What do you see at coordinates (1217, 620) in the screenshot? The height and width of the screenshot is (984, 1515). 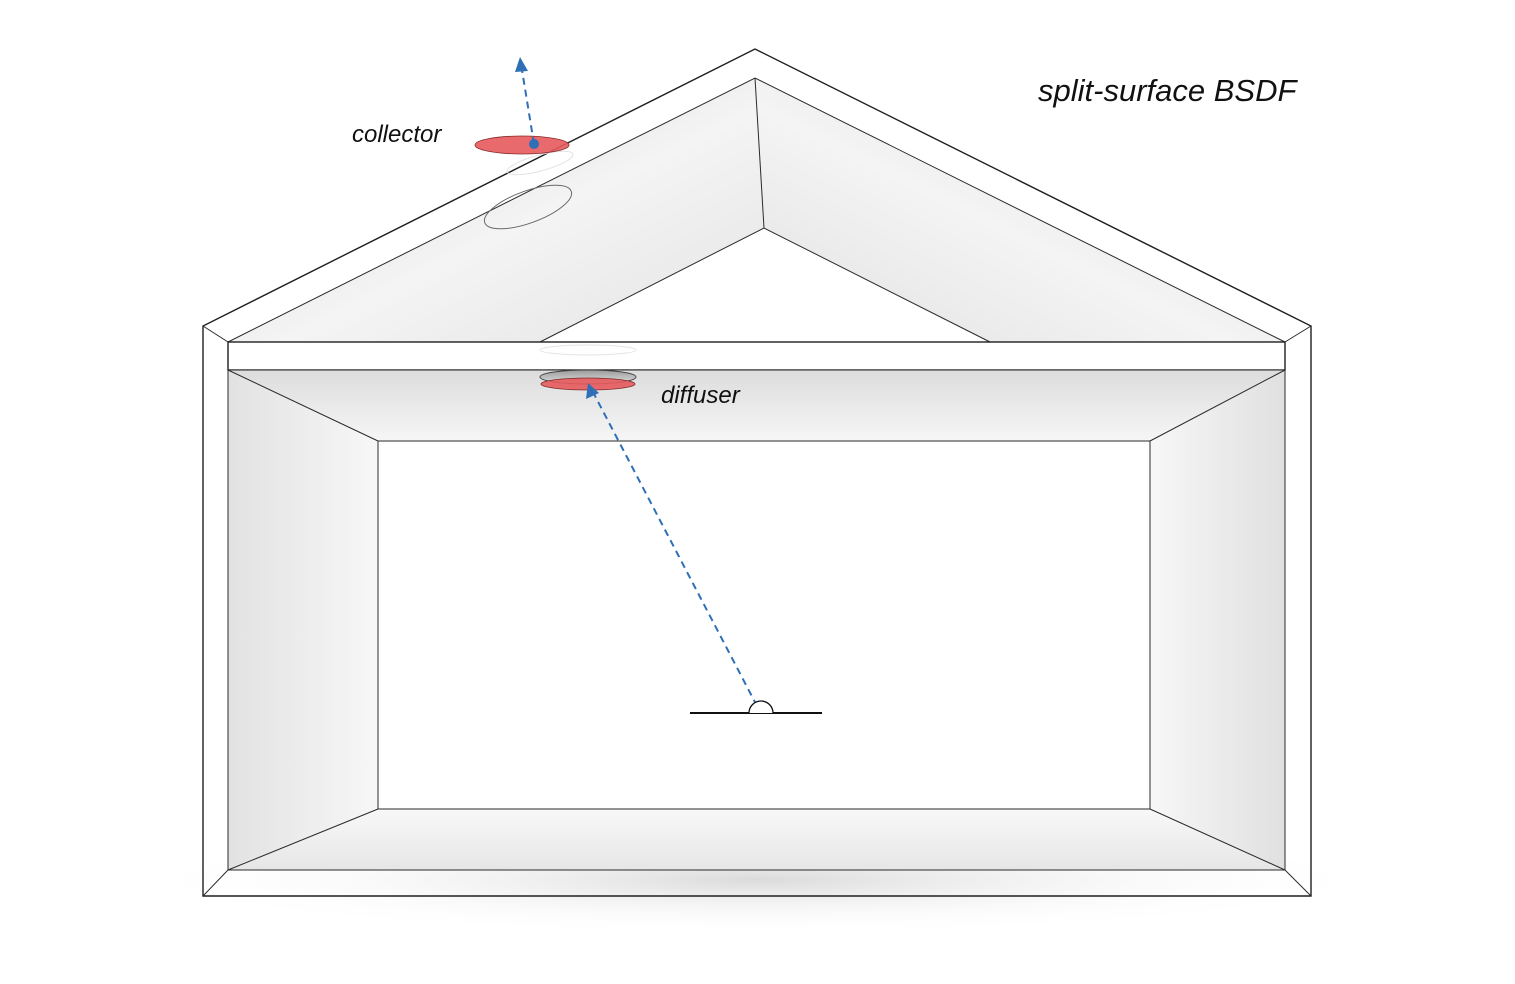 I see `room-right-wall` at bounding box center [1217, 620].